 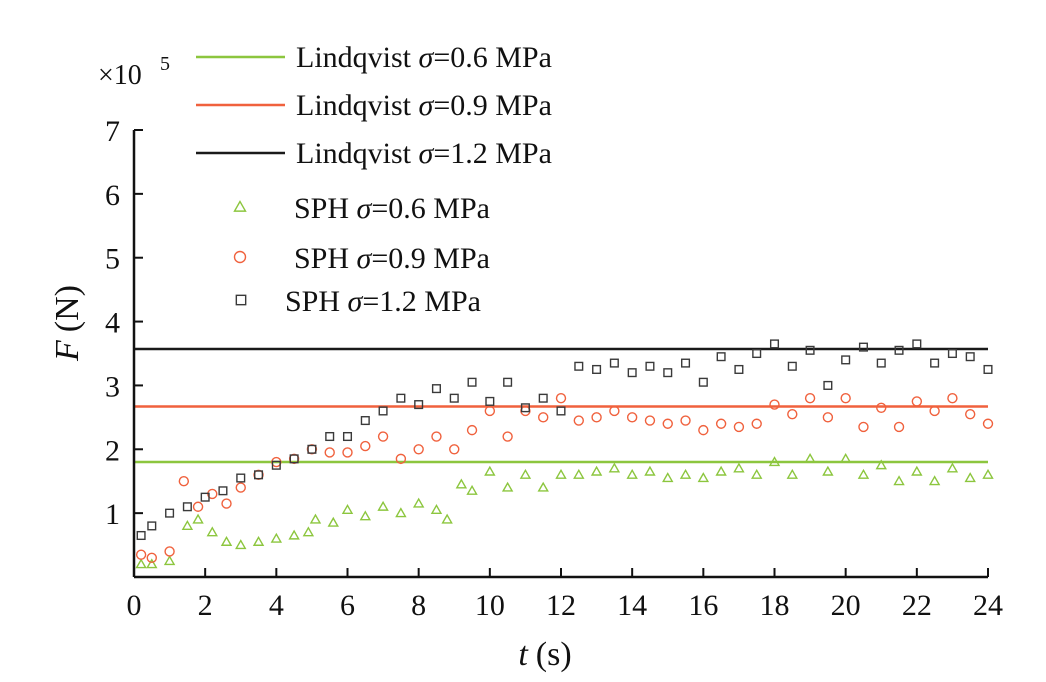 I want to click on legend-sph-label: SPH σ=0.9 MPa, so click(x=392, y=258).